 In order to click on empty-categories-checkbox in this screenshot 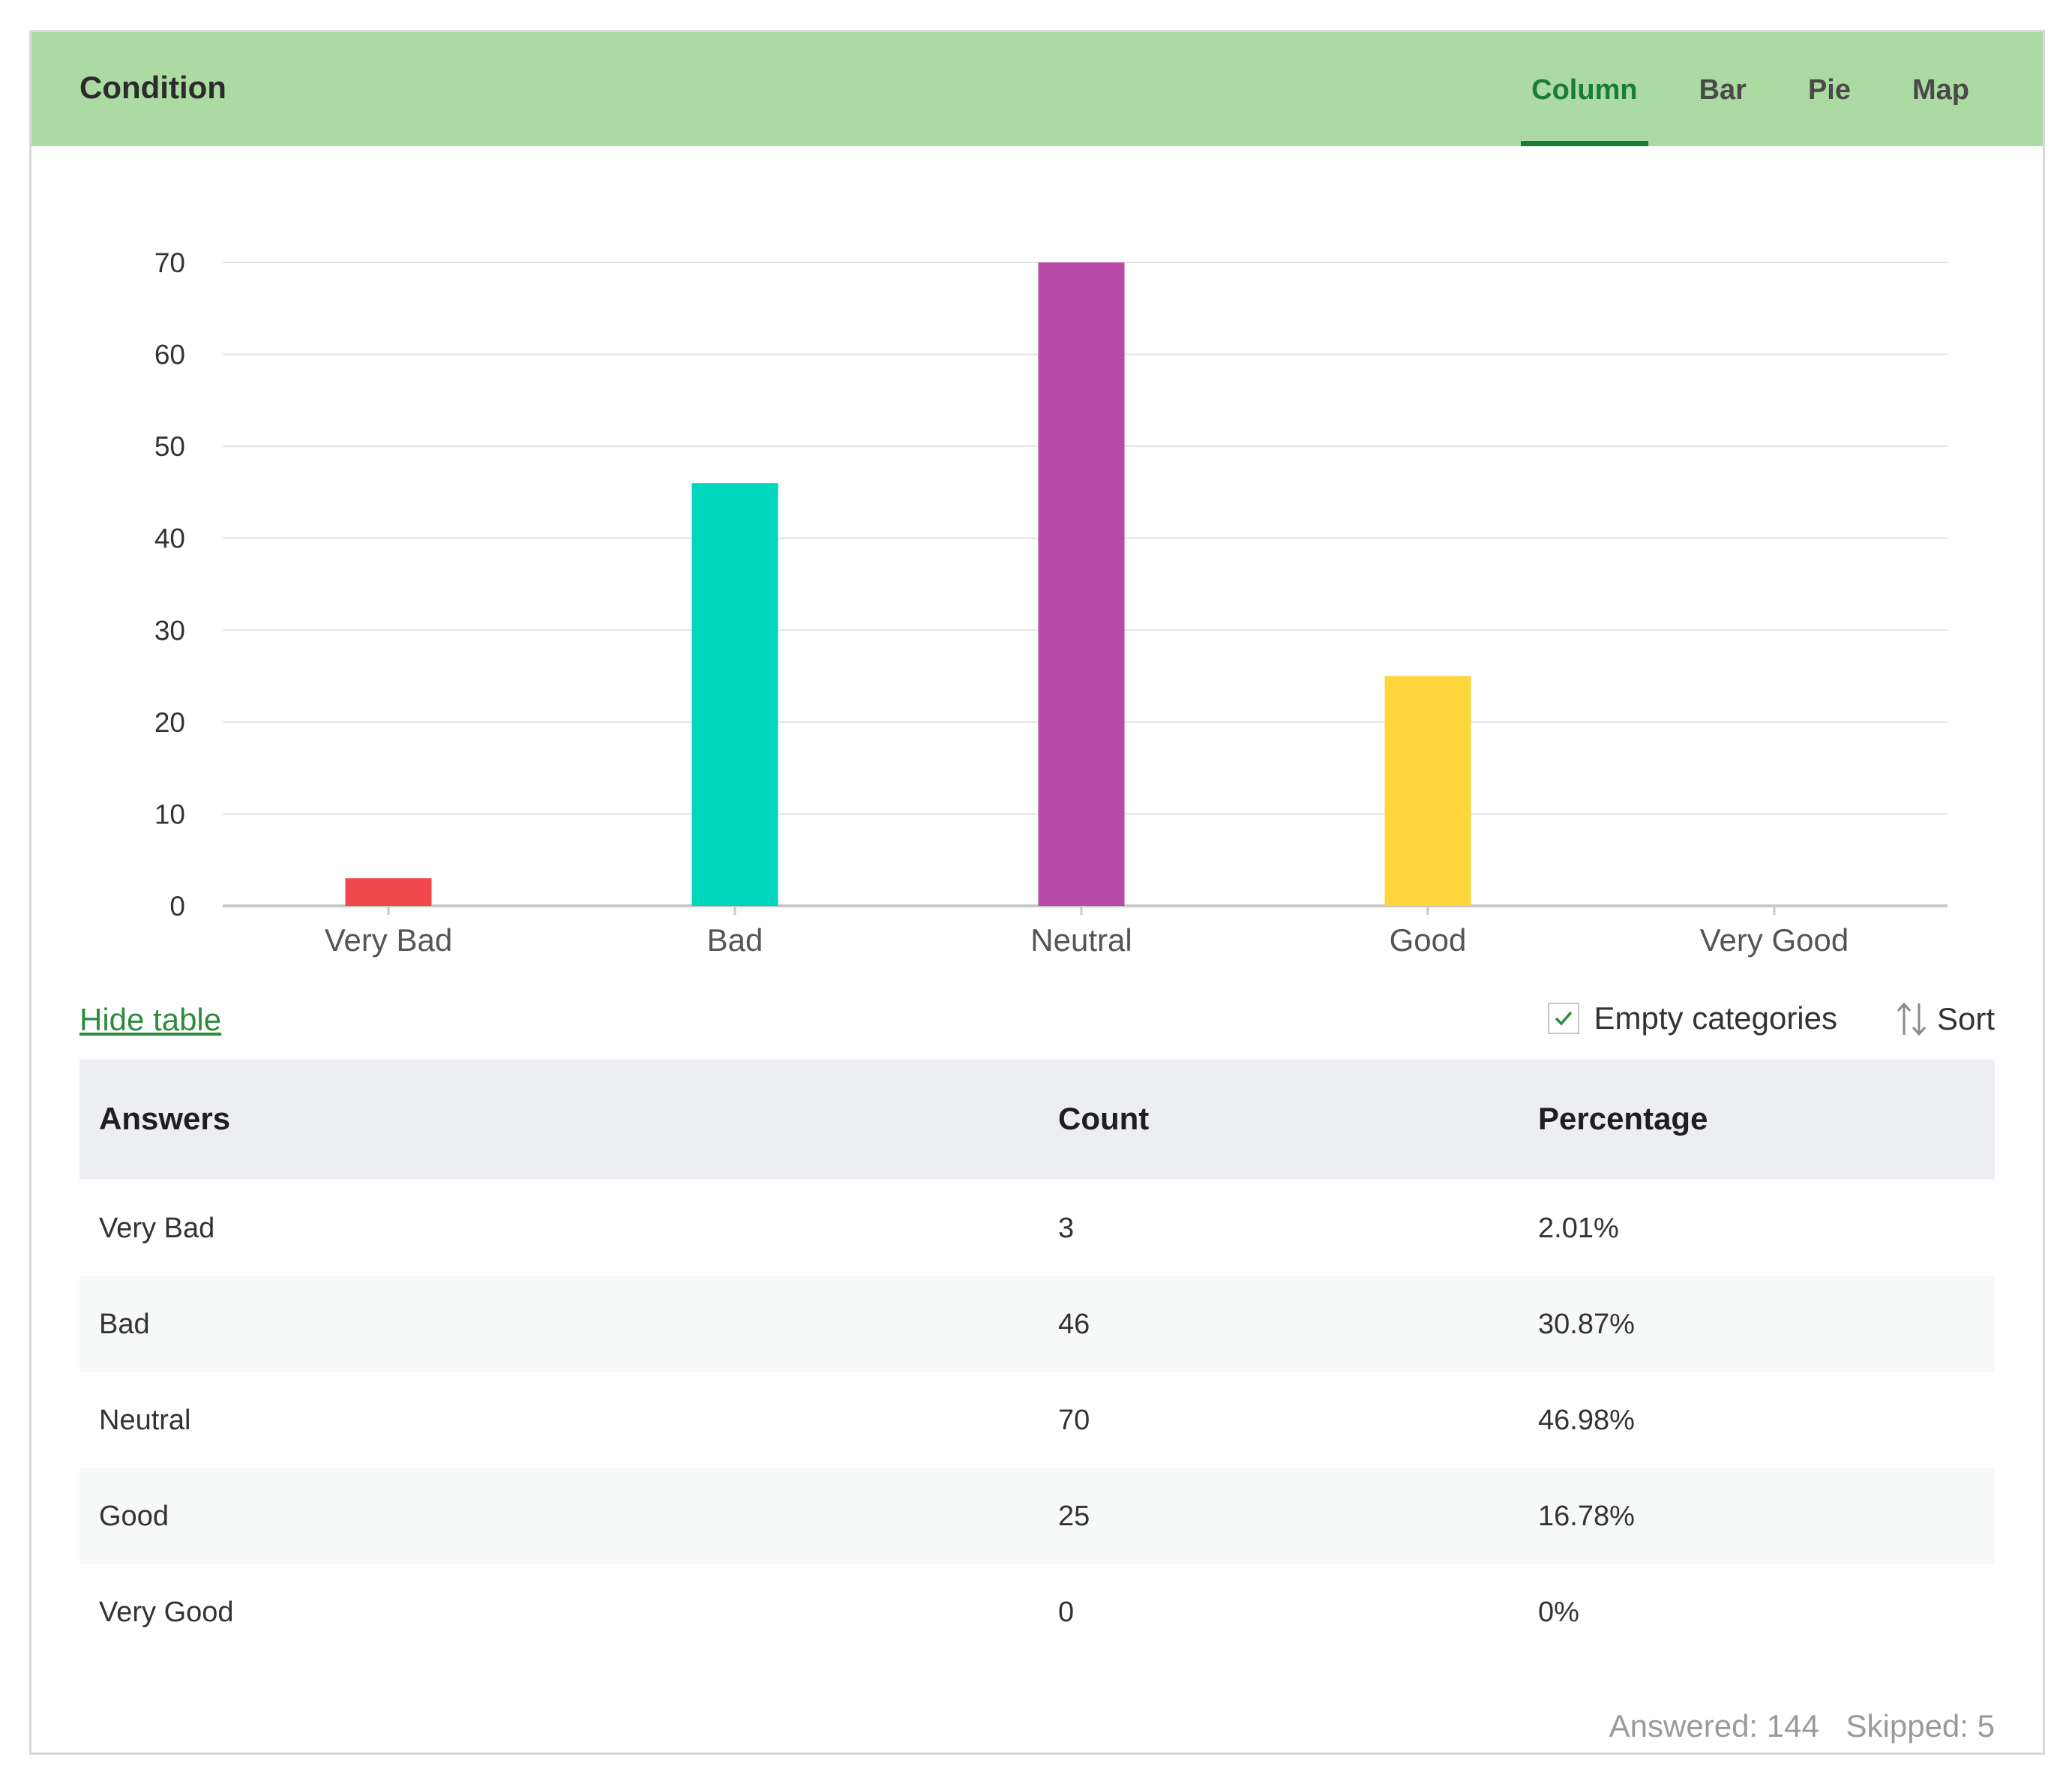, I will do `click(1563, 1018)`.